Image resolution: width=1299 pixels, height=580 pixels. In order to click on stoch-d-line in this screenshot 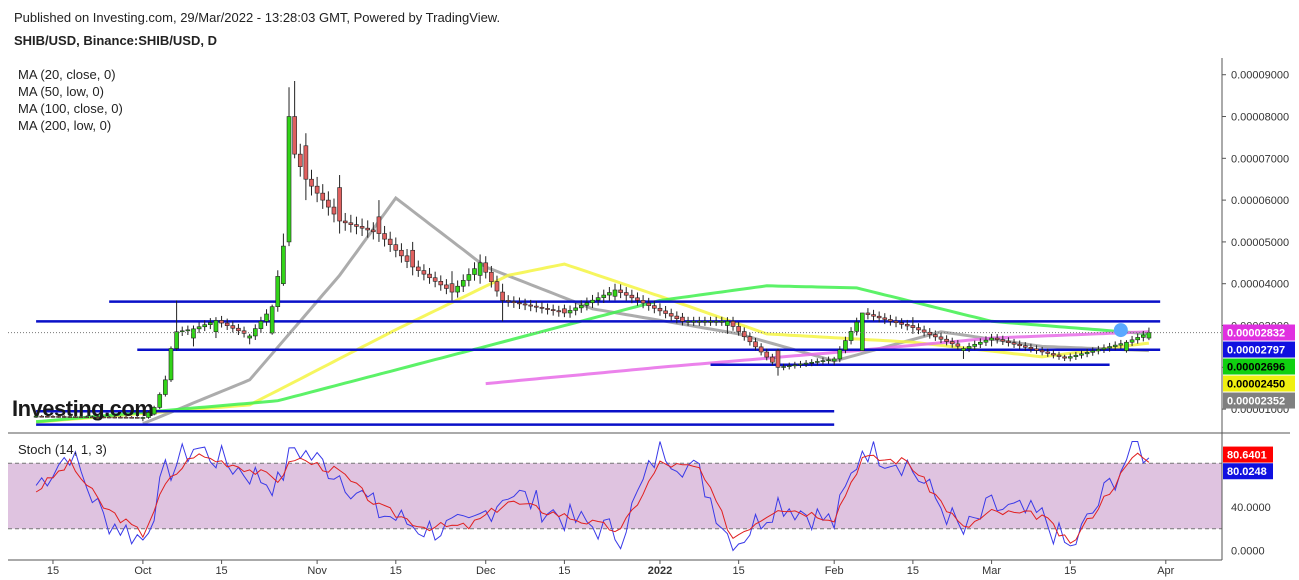, I will do `click(592, 498)`.